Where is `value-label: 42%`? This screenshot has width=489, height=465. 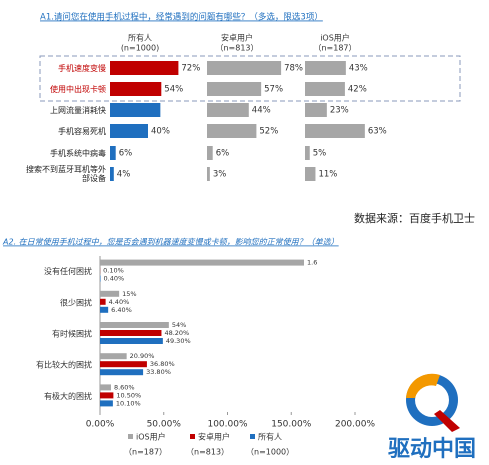
value-label: 42% is located at coordinates (357, 90).